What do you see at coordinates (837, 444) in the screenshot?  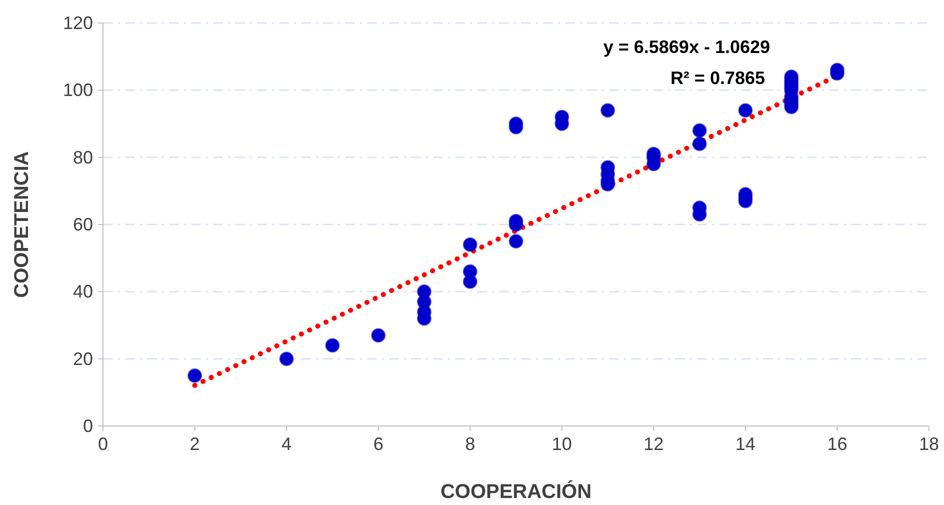 I see `x-tick-label: 16` at bounding box center [837, 444].